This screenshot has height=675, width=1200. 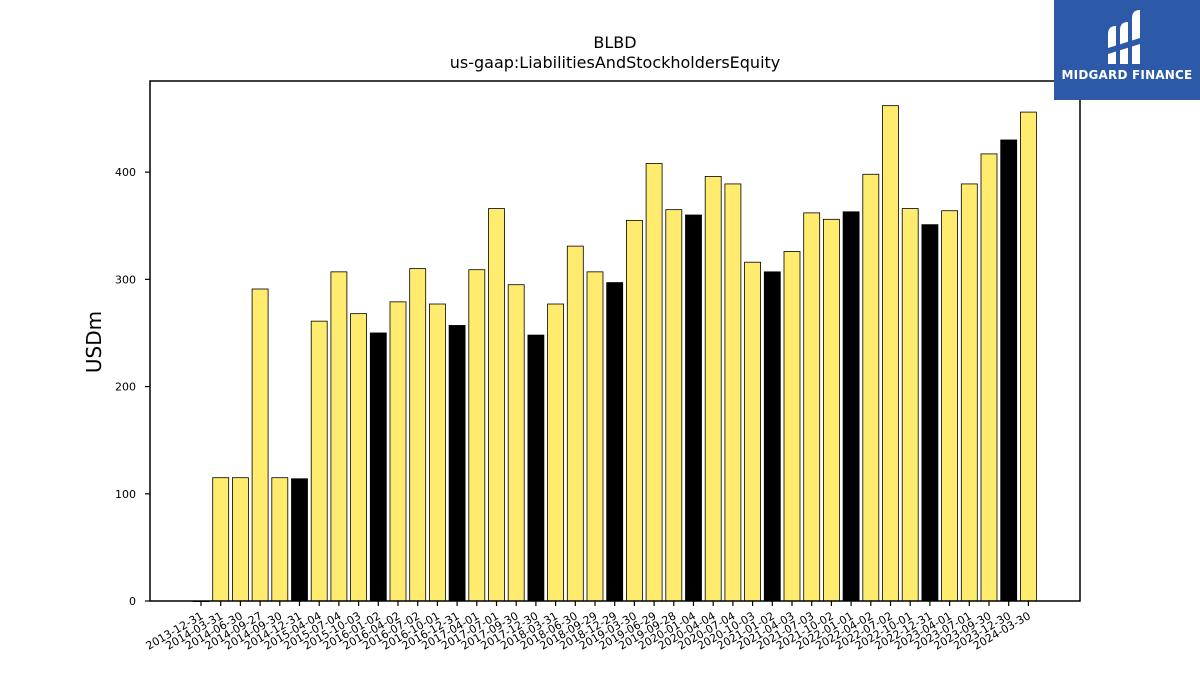 I want to click on logo-mark-icon, so click(x=1124, y=37).